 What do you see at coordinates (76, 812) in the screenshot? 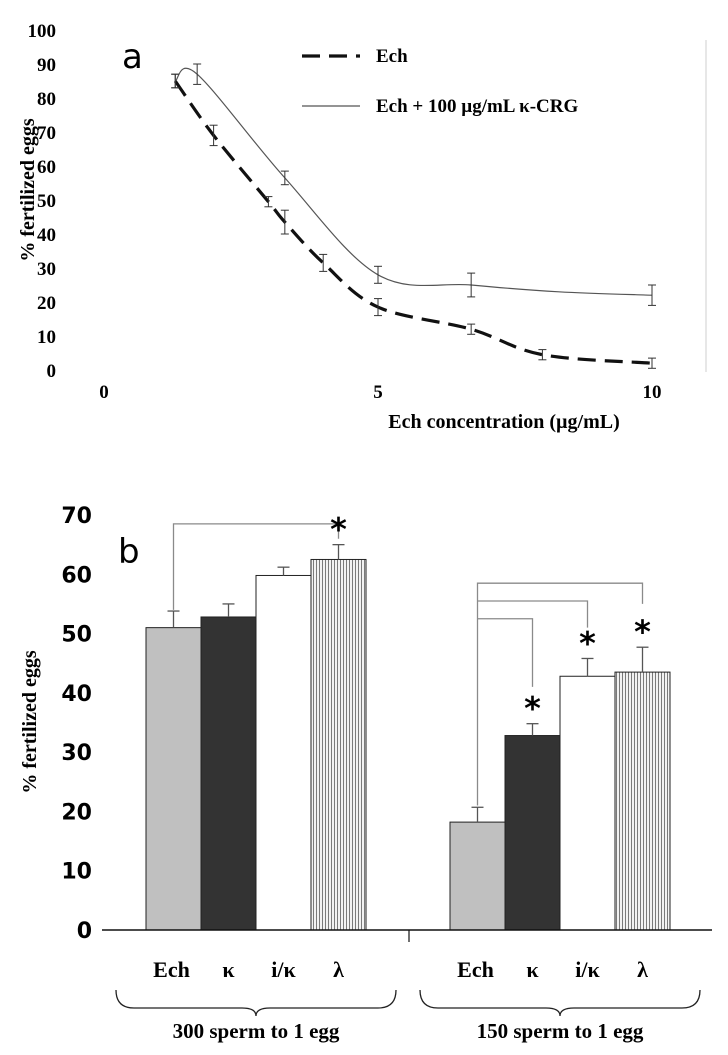
I see `panel-b-y-tick-label: 20` at bounding box center [76, 812].